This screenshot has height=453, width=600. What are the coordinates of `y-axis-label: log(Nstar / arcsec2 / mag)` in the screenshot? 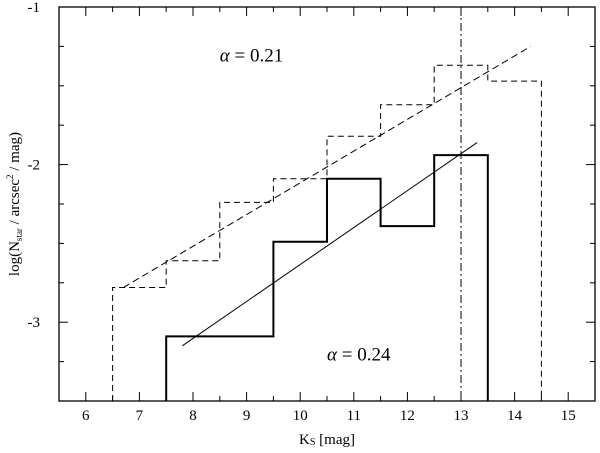 It's located at (14, 204).